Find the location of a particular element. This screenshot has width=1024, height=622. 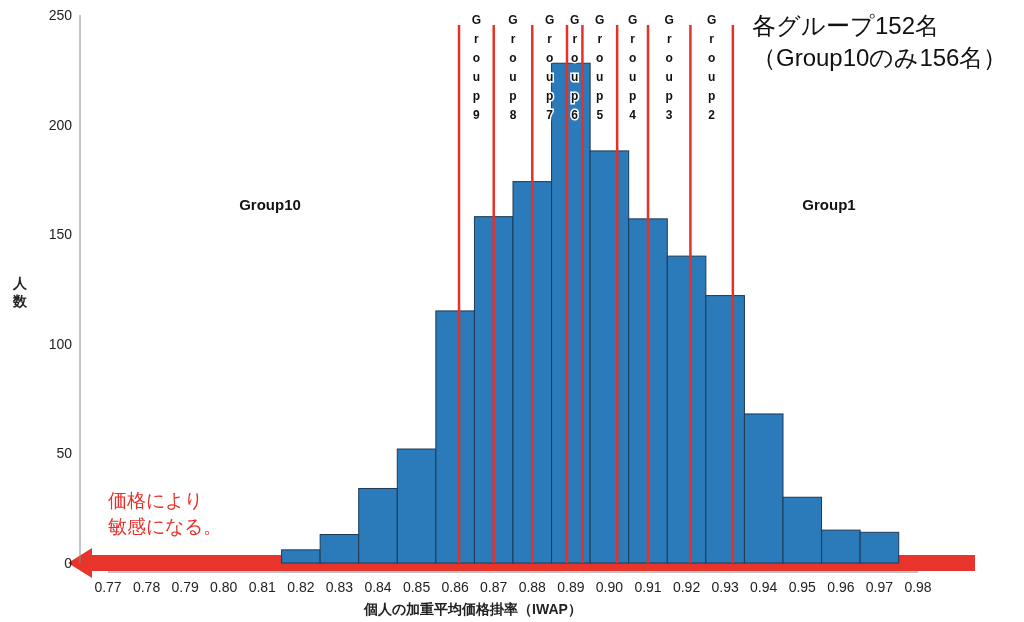

x-tick-label: 0.81 is located at coordinates (262, 587).